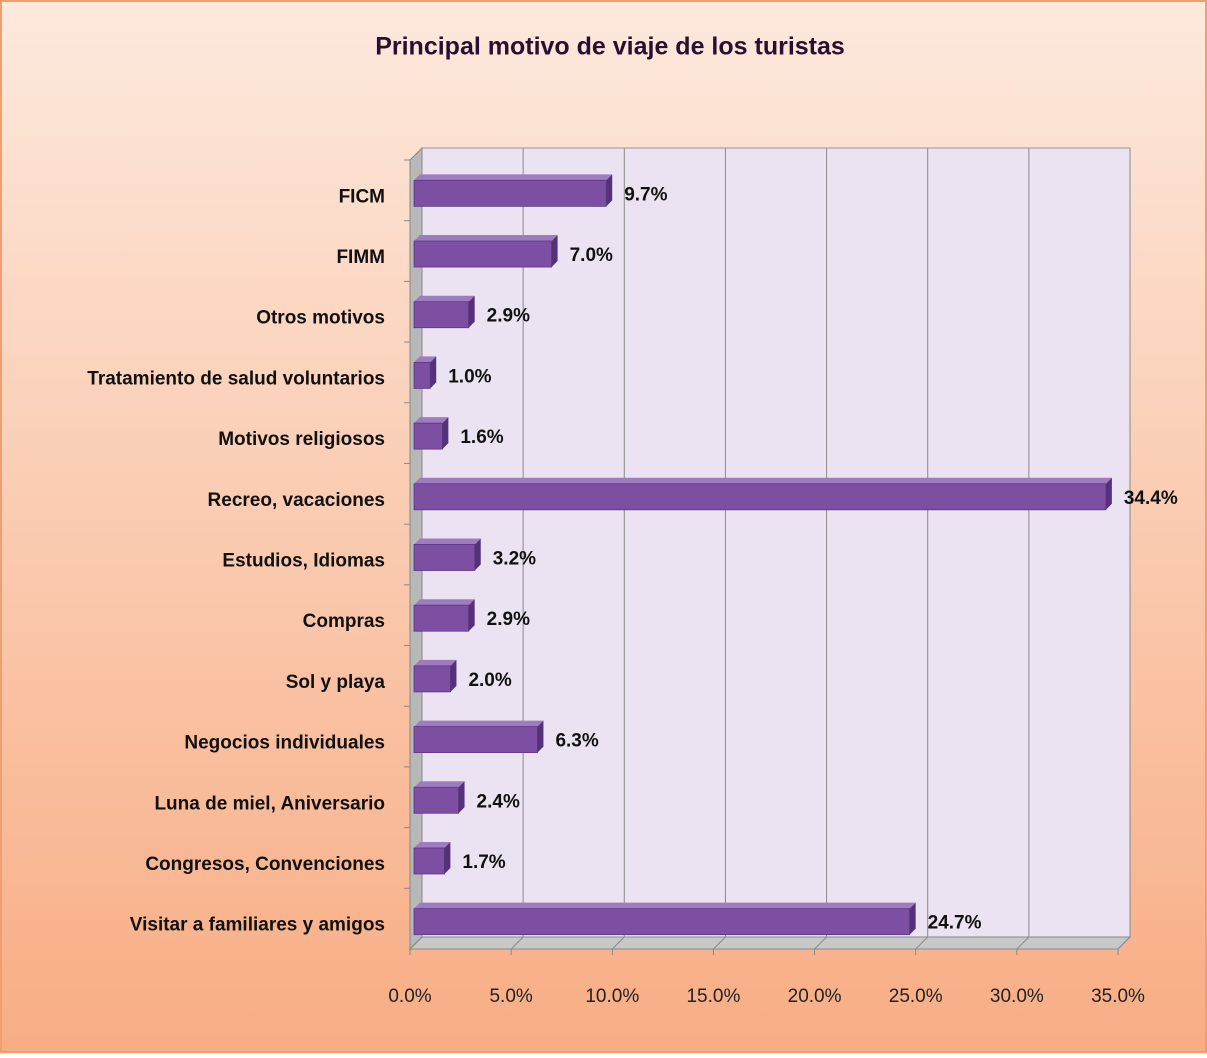 Image resolution: width=1207 pixels, height=1058 pixels. Describe the element at coordinates (489, 680) in the screenshot. I see `data-label: 2.0%` at that location.